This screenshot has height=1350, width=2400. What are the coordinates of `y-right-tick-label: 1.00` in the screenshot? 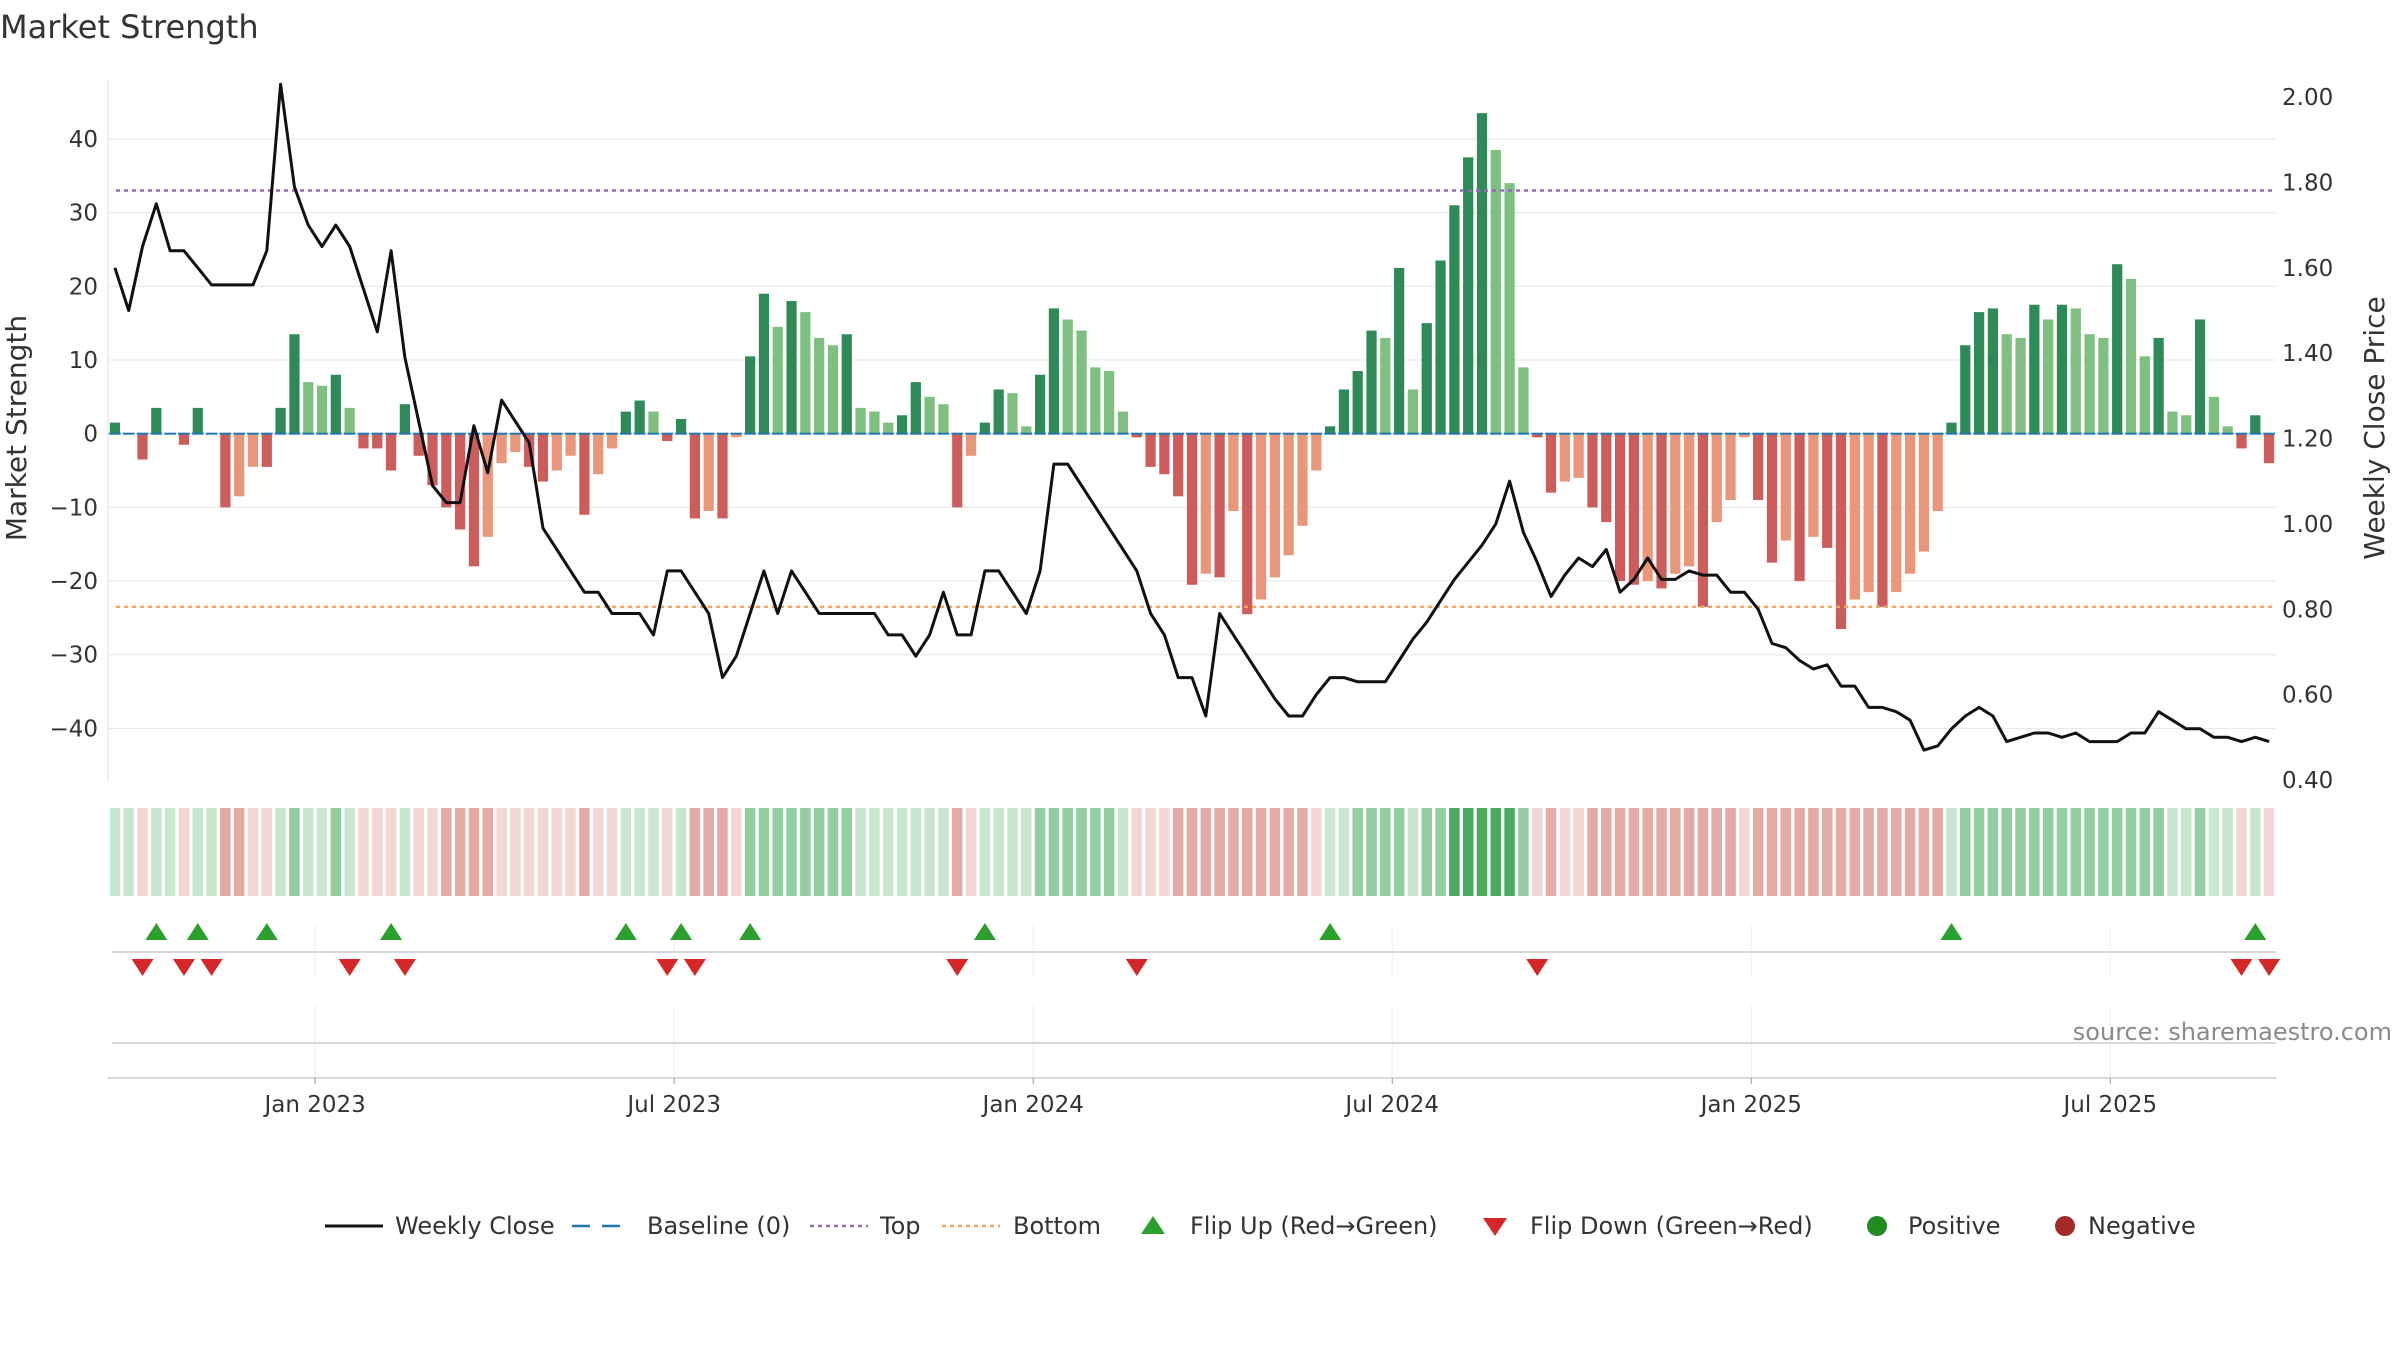 It's located at (2307, 525).